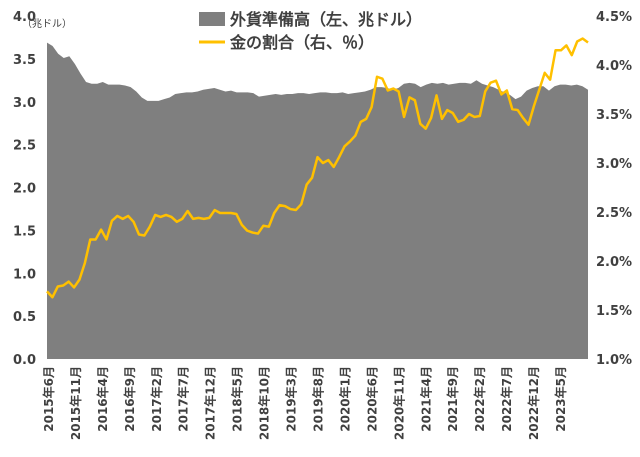 This screenshot has width=640, height=457. I want to click on y-left-tick-label: 2.0, so click(24, 189).